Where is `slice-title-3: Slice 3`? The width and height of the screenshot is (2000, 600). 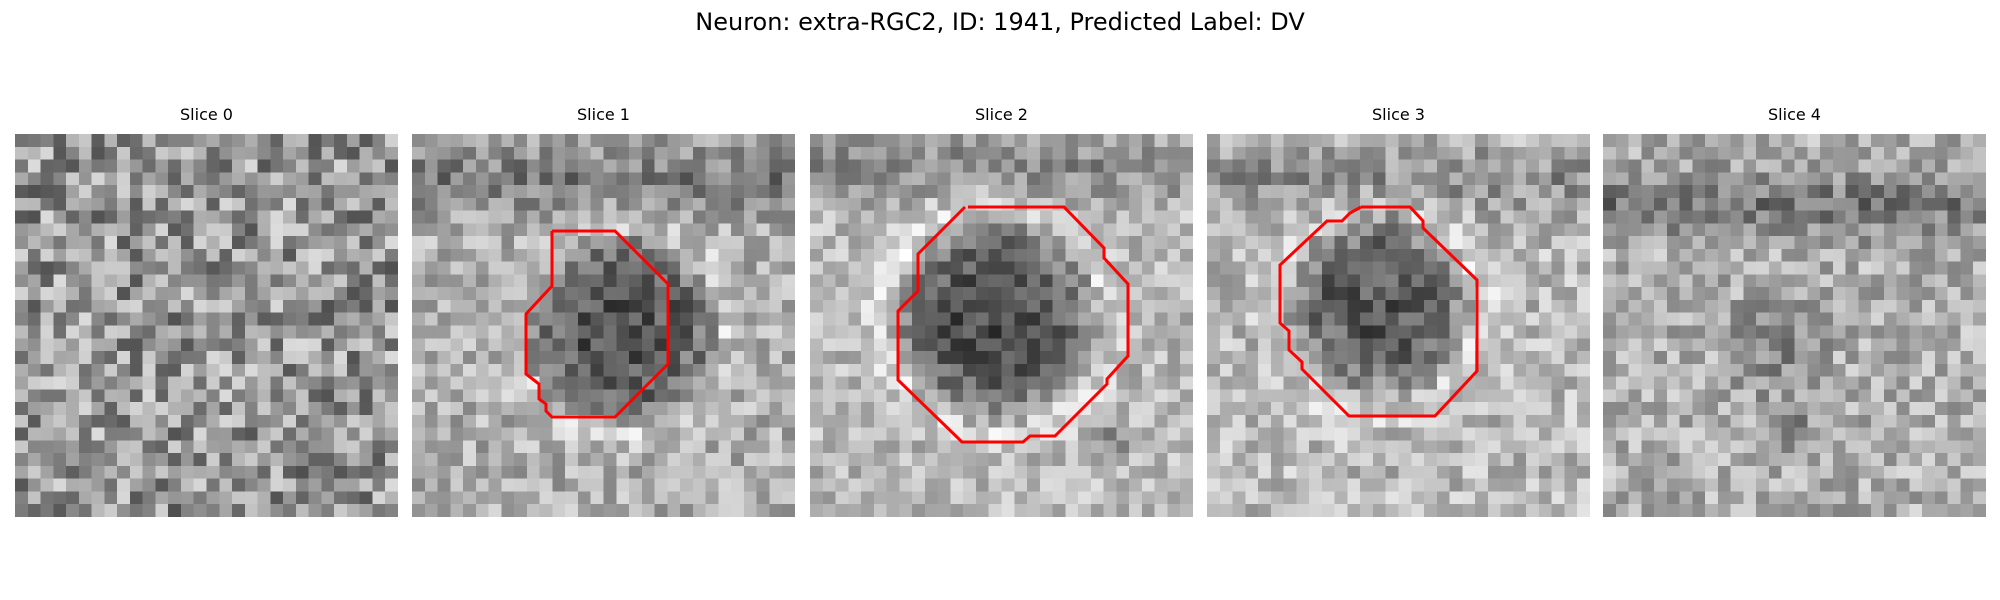 slice-title-3: Slice 3 is located at coordinates (1398, 114).